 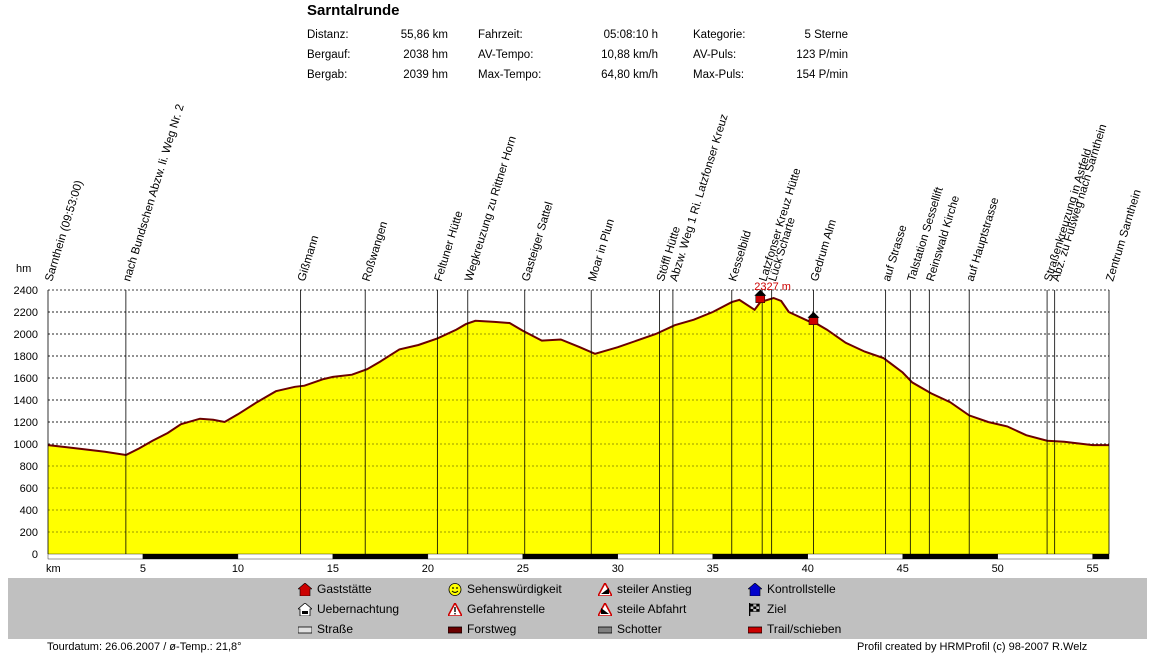 What do you see at coordinates (449, 246) in the screenshot?
I see `waypoint-label: Feltuner Hütte` at bounding box center [449, 246].